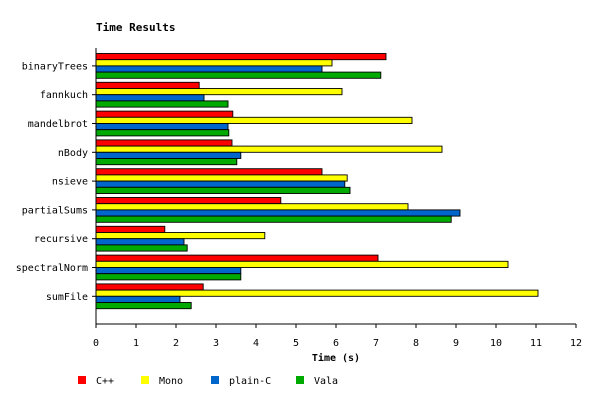 The width and height of the screenshot is (604, 405). I want to click on bar-fannkuch-plain-c, so click(150, 98).